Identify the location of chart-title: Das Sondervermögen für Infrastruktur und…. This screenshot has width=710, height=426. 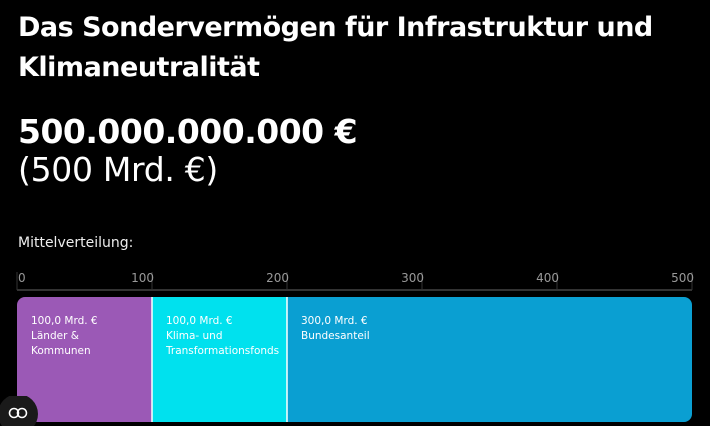
(335, 47).